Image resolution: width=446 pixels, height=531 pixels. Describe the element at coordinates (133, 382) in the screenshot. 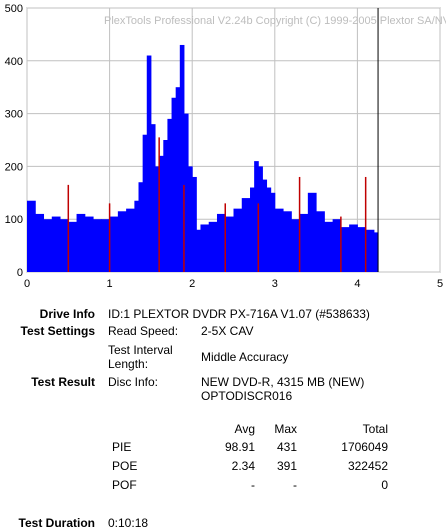

I see `disc-info-label: Disc Info:` at that location.